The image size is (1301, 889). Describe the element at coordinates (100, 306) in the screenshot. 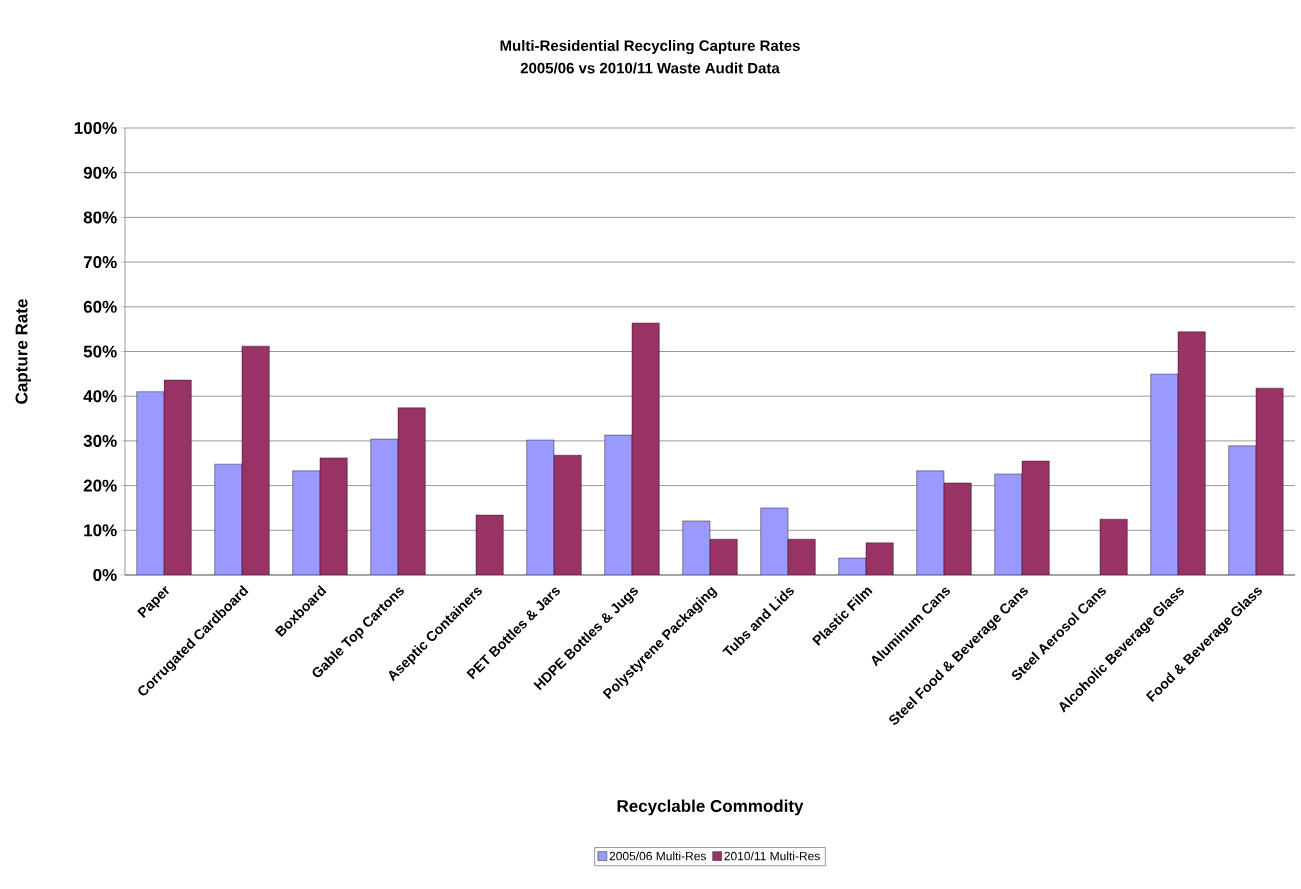

I see `y-tick-label: 60%` at that location.